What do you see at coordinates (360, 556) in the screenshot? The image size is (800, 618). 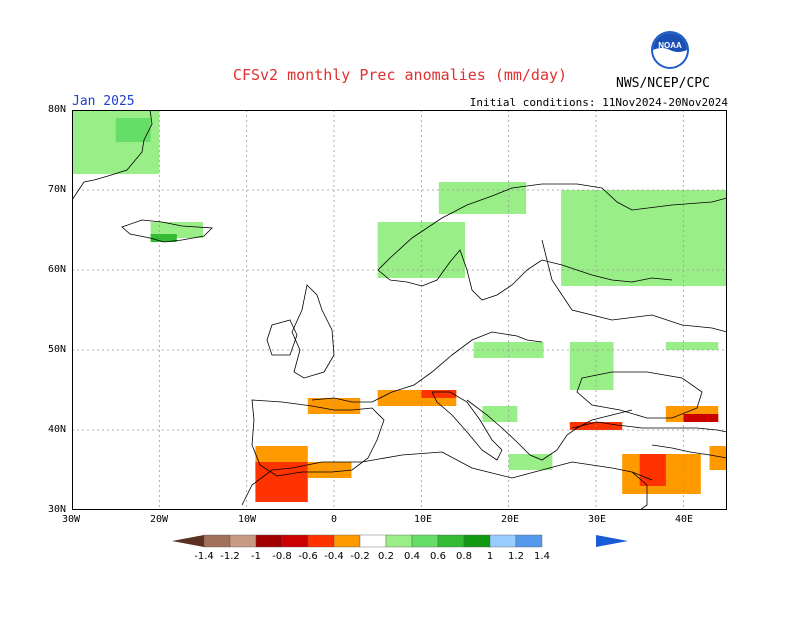 I see `colorbar-label: -0.2` at bounding box center [360, 556].